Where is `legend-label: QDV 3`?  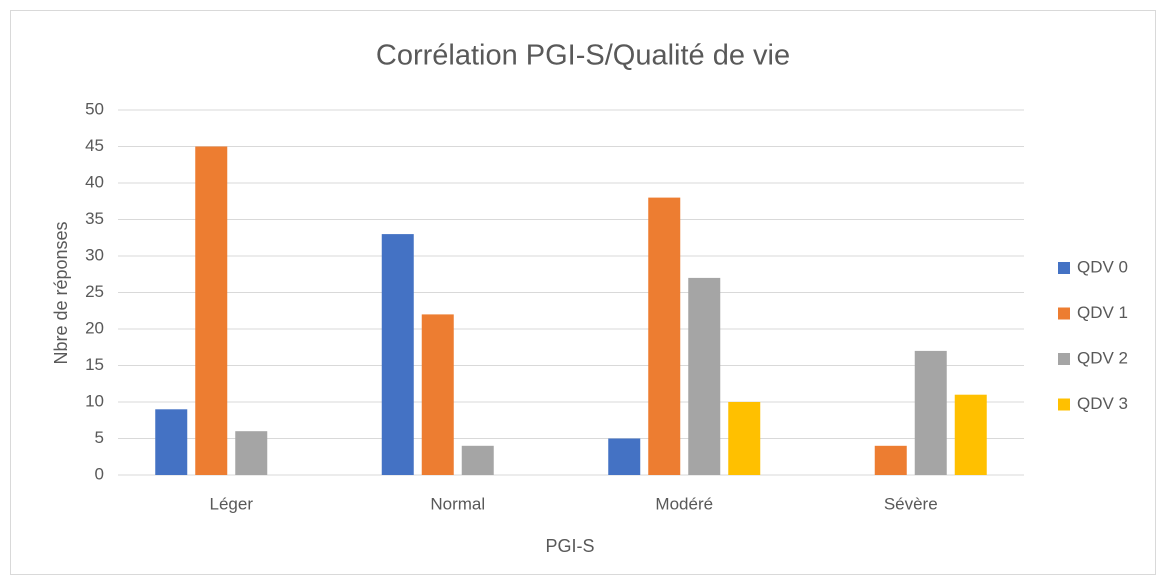
legend-label: QDV 3 is located at coordinates (1102, 403).